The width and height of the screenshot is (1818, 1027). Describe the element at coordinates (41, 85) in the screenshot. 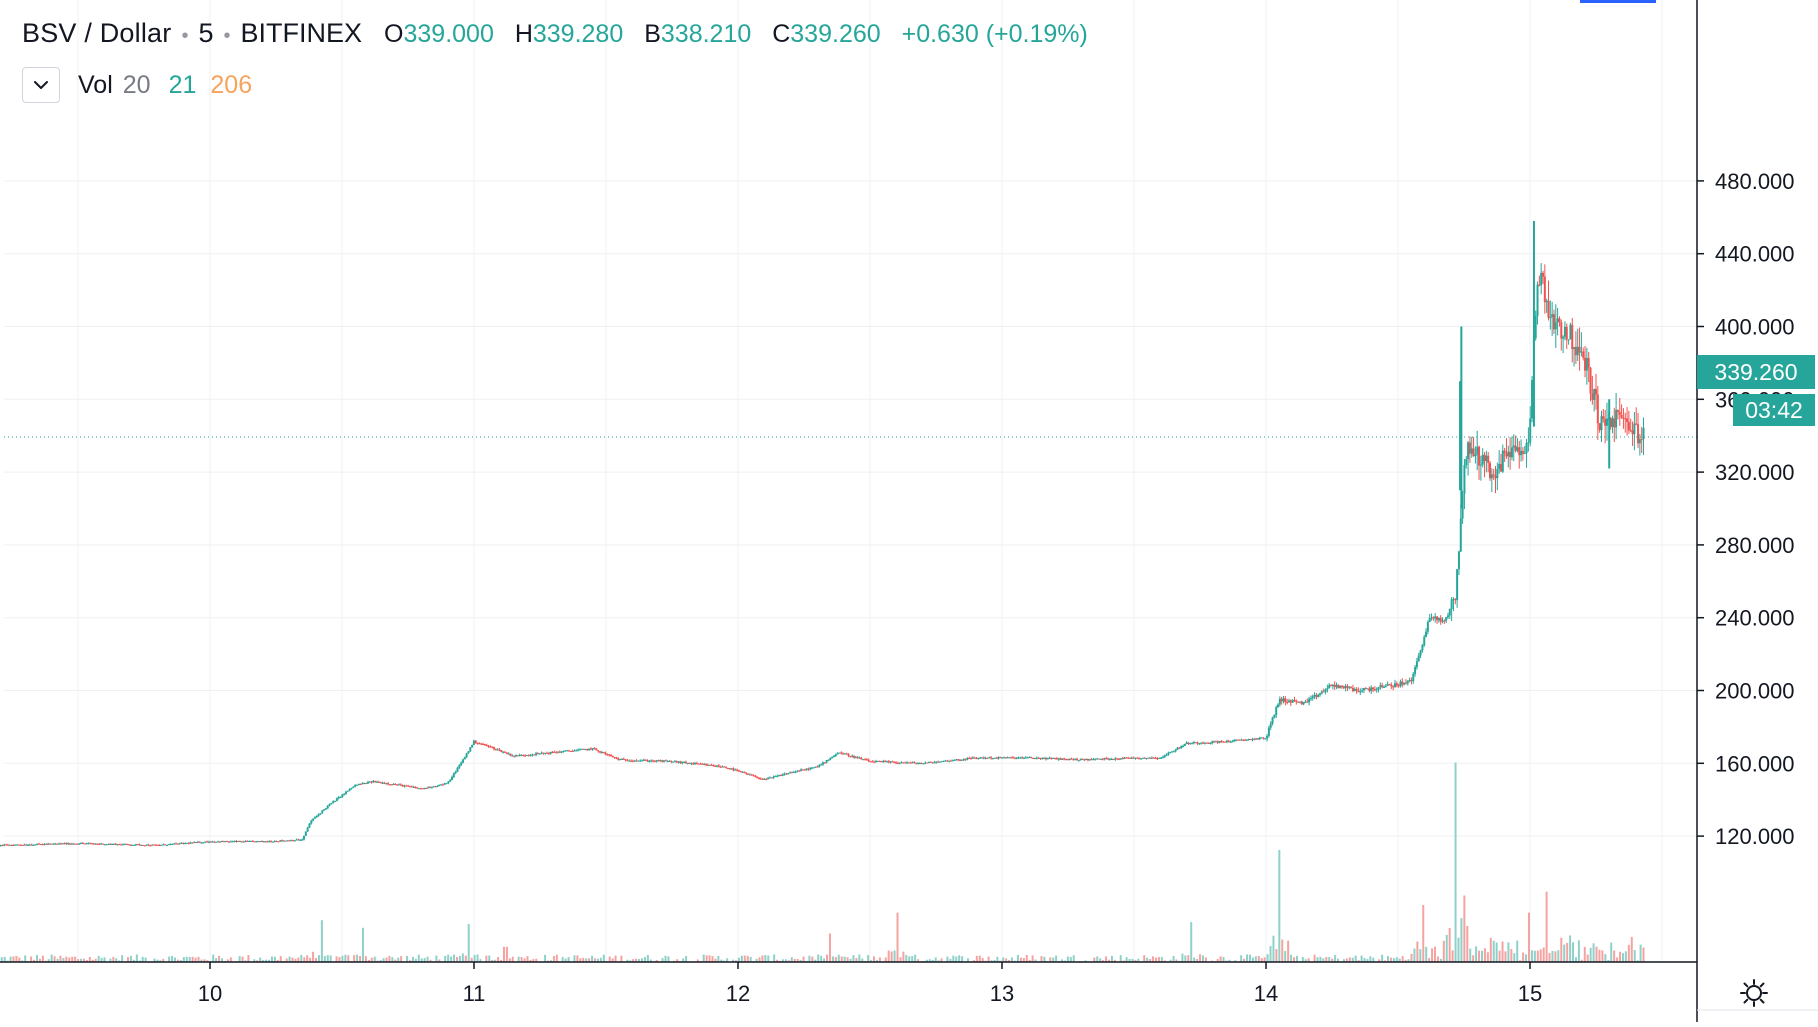

I see `collapse-legend-button` at that location.